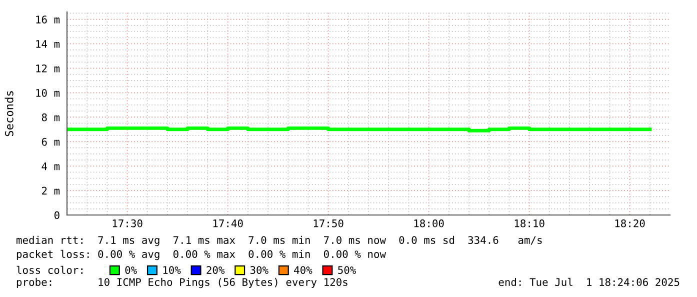 The height and width of the screenshot is (297, 697). I want to click on text: end: Tue Jul 1 18:24:06 2025, so click(589, 282).